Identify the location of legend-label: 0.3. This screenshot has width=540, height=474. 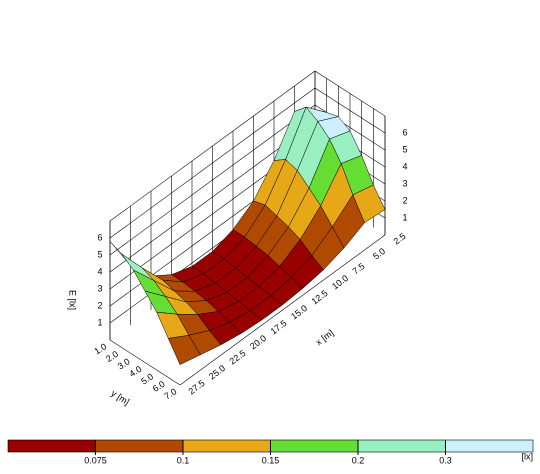
(445, 460).